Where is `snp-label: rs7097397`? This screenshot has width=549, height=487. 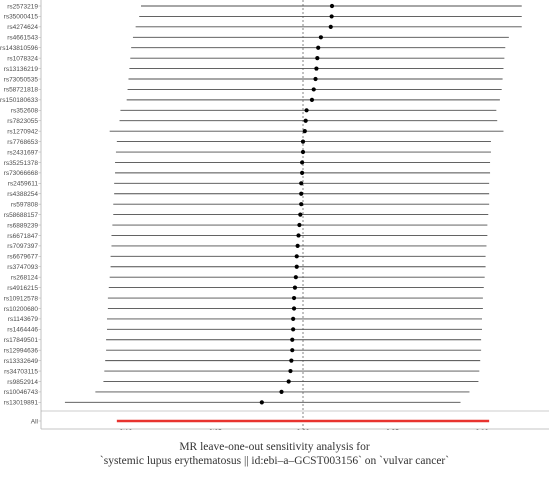 snp-label: rs7097397 is located at coordinates (22, 246).